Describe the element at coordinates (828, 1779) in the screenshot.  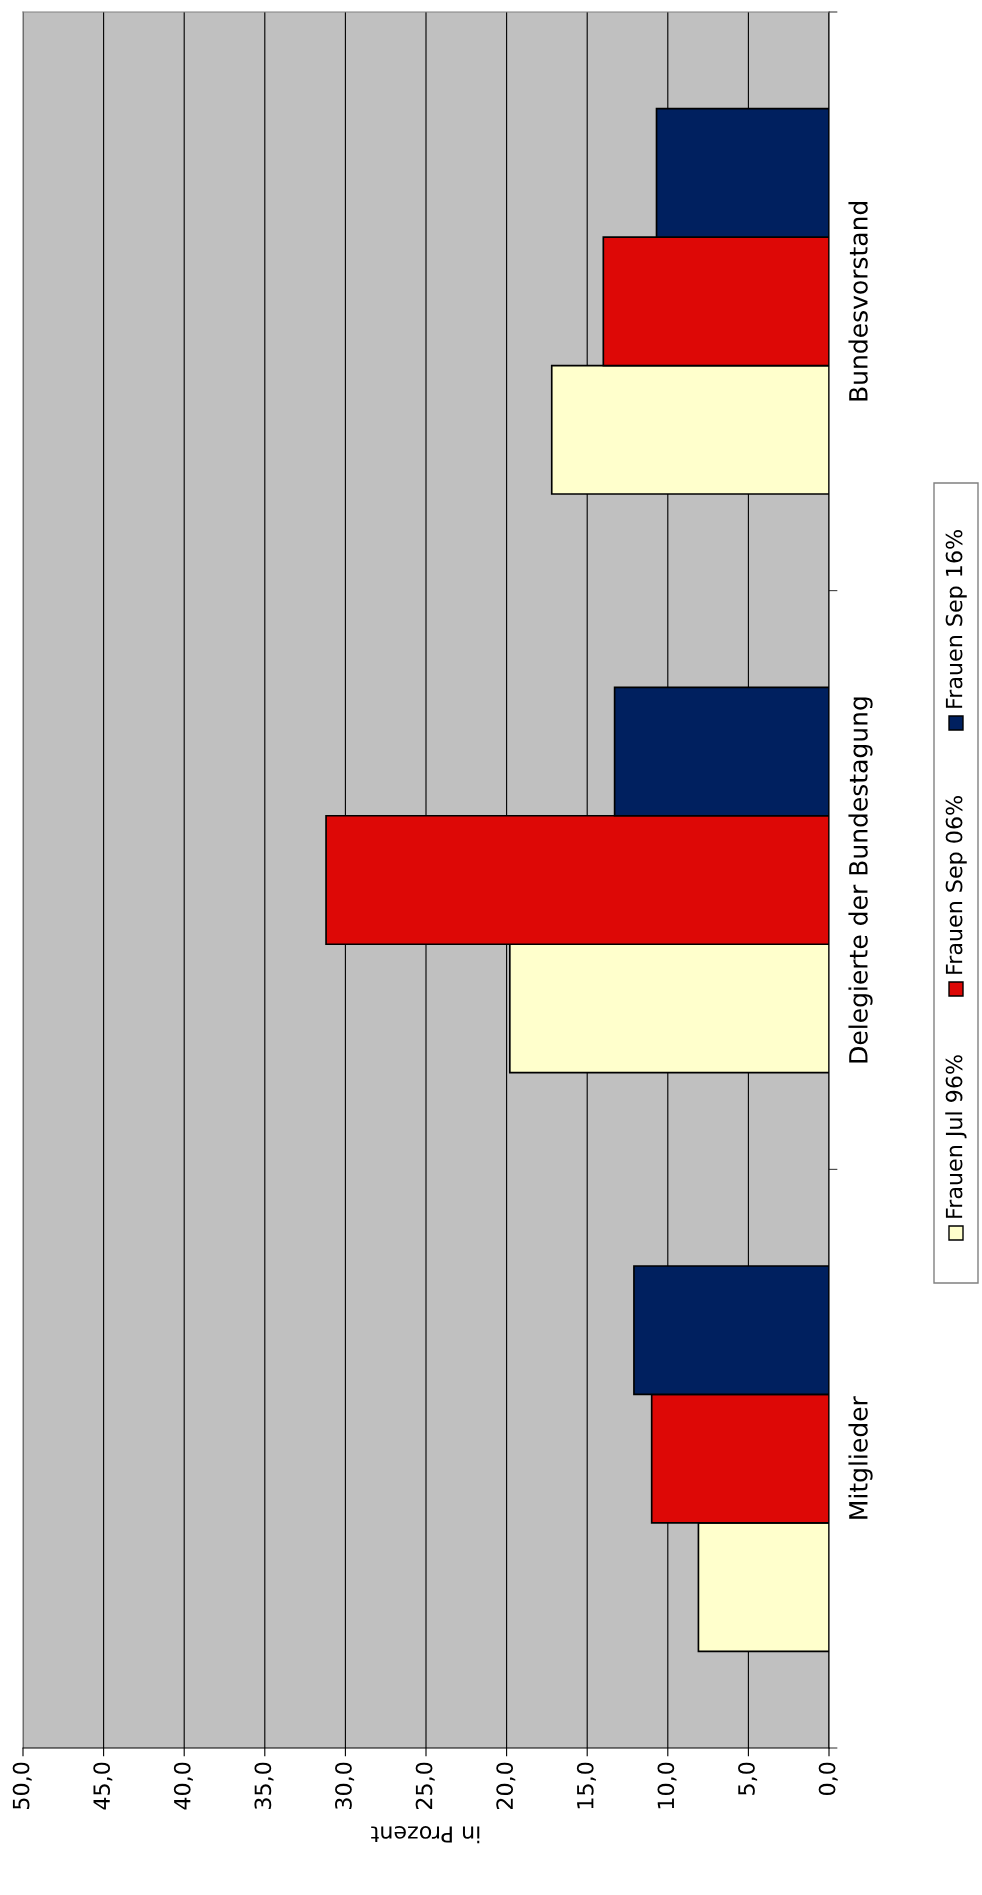
I see `x-tick-label: 0,0` at that location.